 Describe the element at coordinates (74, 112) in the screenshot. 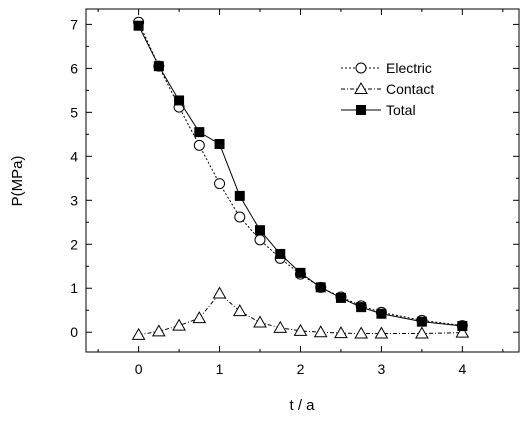

I see `y-tick-label: 5` at that location.